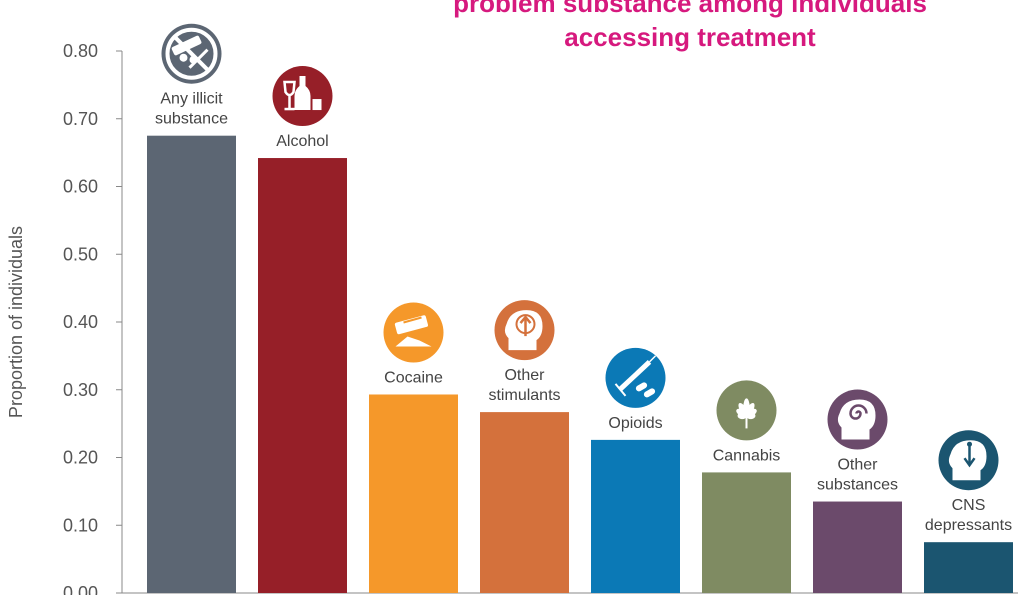  I want to click on icon-circle, so click(413, 332).